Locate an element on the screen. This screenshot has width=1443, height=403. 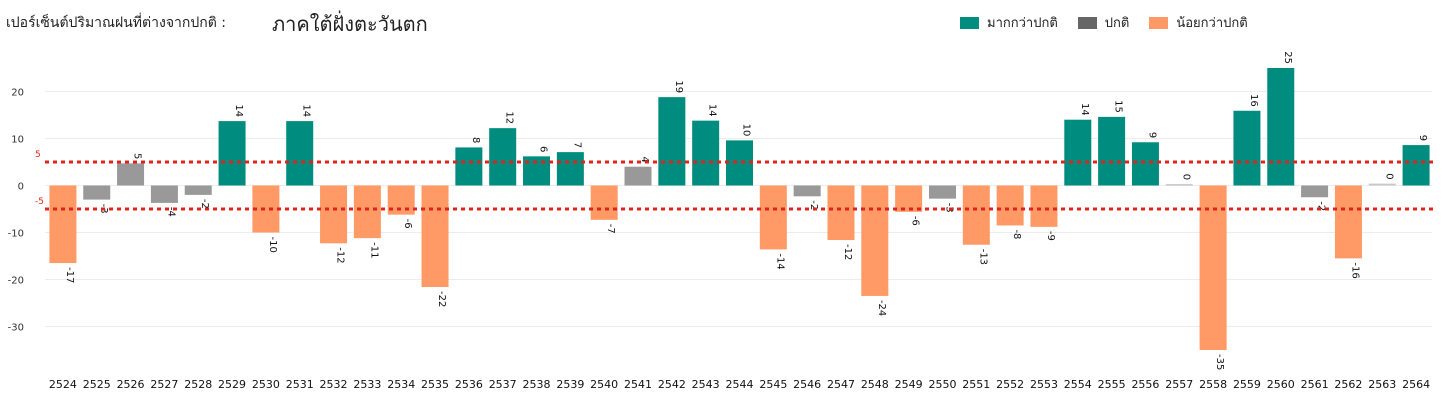
chart-subtitle-label: เปอร์เซ็นต์ปริมาณฝนที่ต่างจากปกติ : is located at coordinates (116, 23).